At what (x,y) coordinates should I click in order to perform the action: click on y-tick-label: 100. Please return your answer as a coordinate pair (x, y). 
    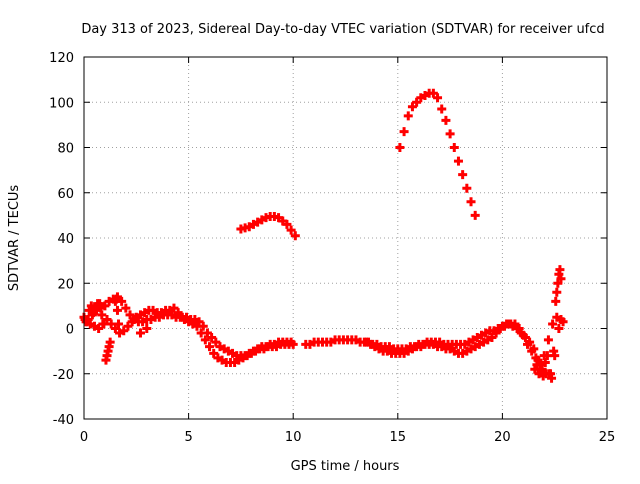
    Looking at the image, I should click on (61, 103).